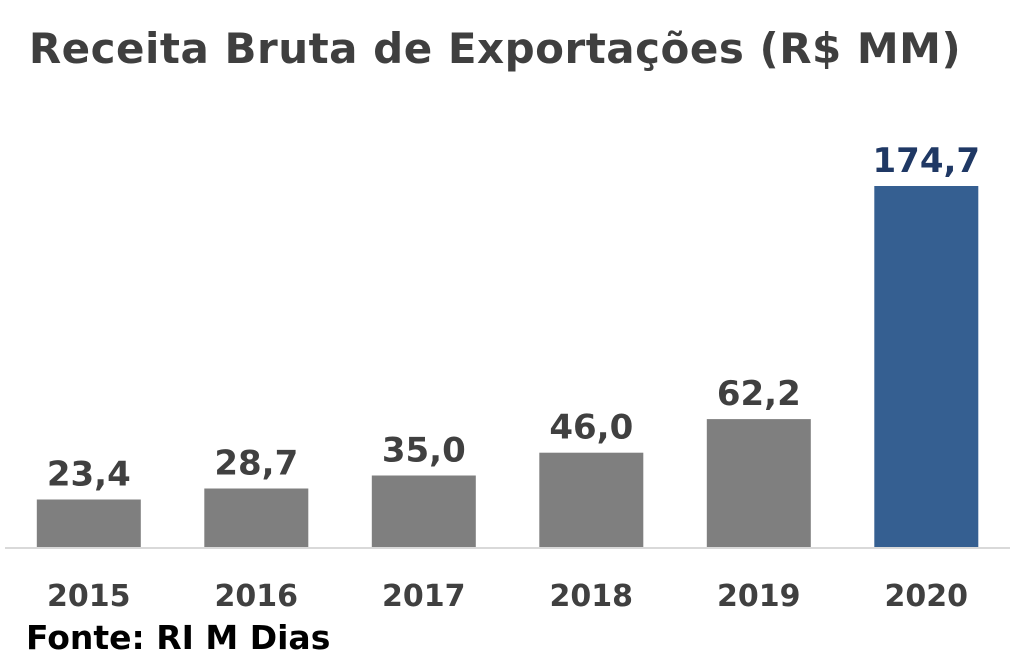 The width and height of the screenshot is (1024, 671). I want to click on x-tick-label-2020: 2020, so click(927, 596).